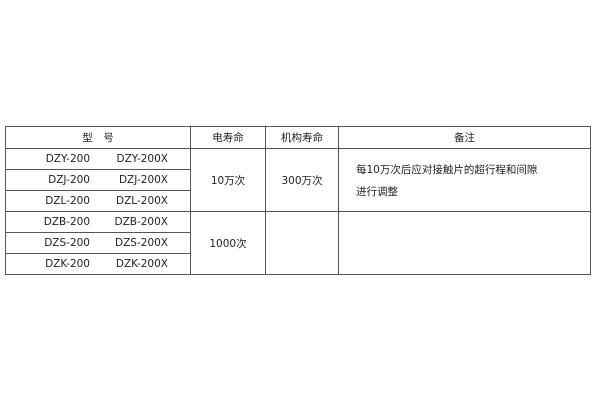  What do you see at coordinates (302, 243) in the screenshot?
I see `mechanical-life-cell` at bounding box center [302, 243].